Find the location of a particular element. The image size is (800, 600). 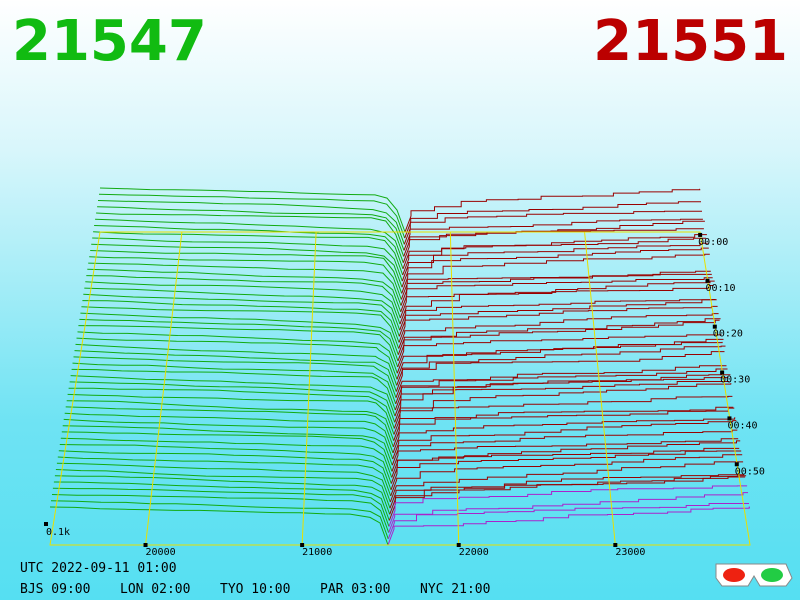

zone-time: NYC 21:00 is located at coordinates (455, 589).